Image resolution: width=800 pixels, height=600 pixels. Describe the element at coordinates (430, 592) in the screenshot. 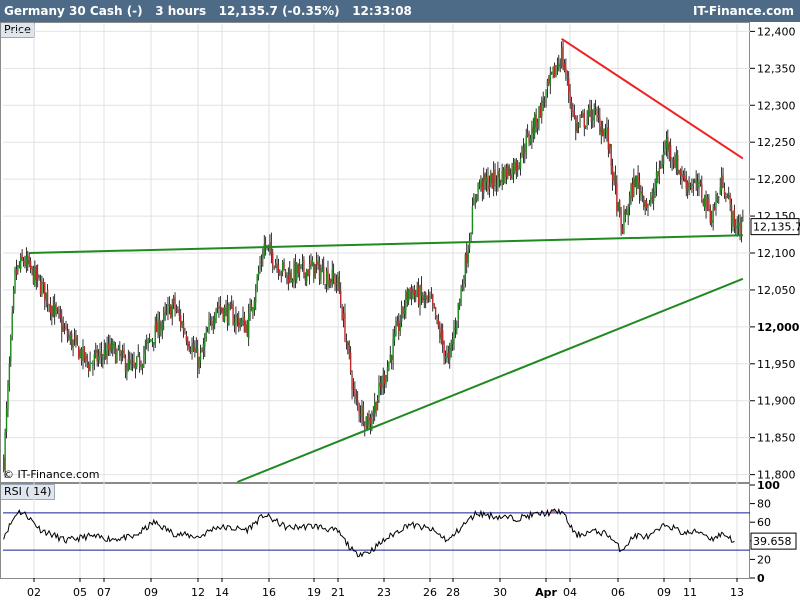

I see `time-tick-label: 26` at that location.